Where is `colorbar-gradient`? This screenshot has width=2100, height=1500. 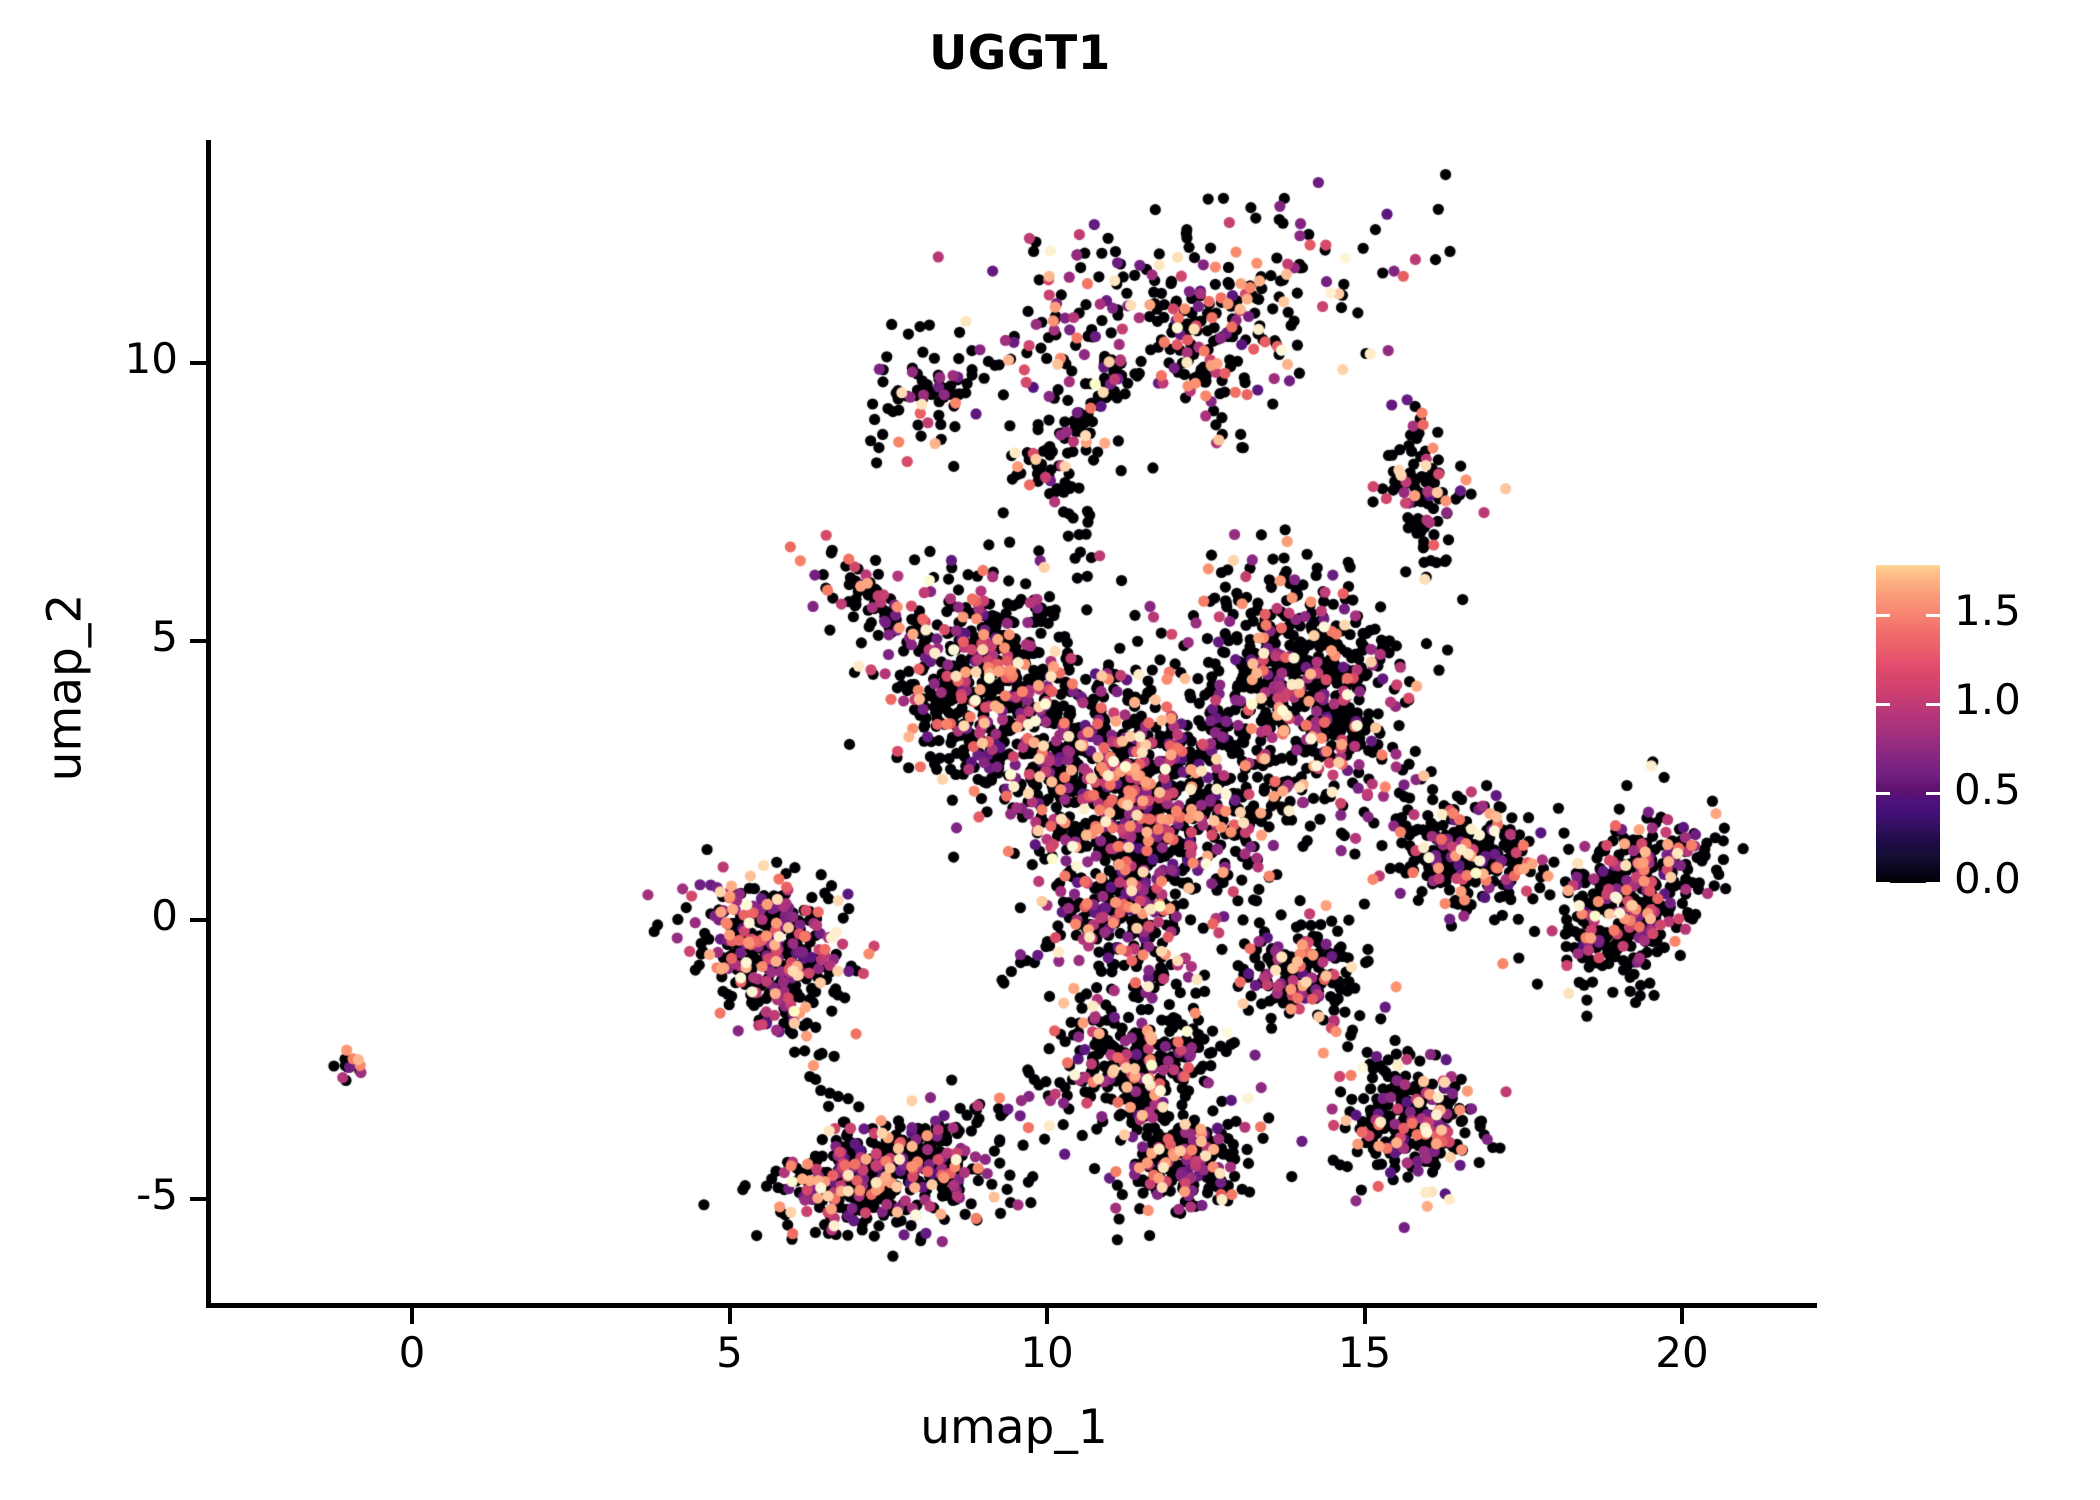 colorbar-gradient is located at coordinates (1908, 724).